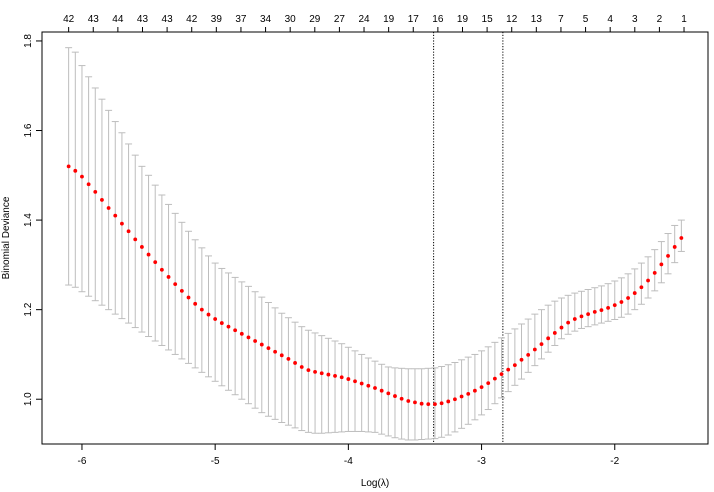 Image resolution: width=714 pixels, height=492 pixels. I want to click on y-tick-label-0: 1.0, so click(28, 399).